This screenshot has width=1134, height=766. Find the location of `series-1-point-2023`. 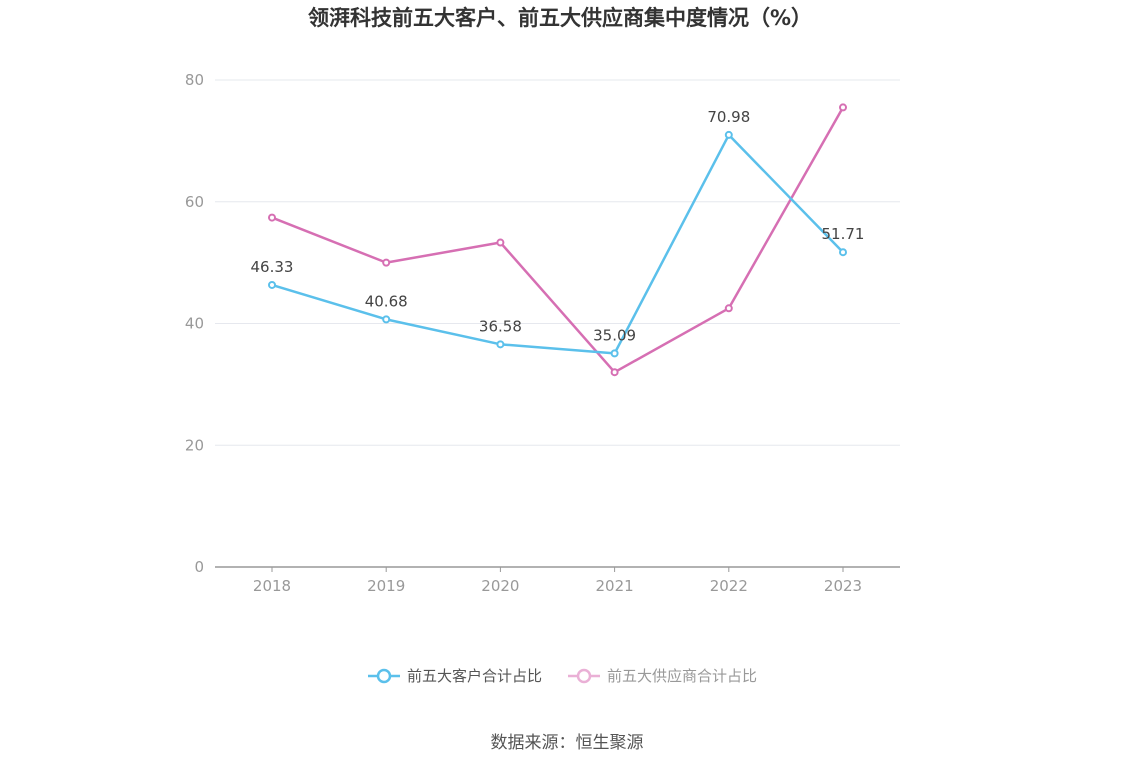

series-1-point-2023 is located at coordinates (843, 107).